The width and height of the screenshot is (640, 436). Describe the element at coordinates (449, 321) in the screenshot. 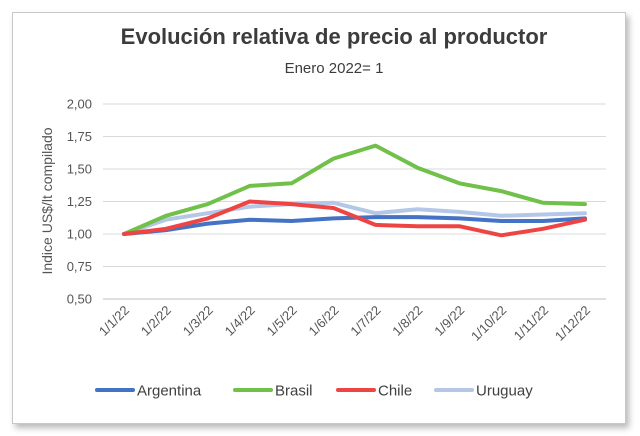

I see `x-tick-label: 1/9/22` at that location.